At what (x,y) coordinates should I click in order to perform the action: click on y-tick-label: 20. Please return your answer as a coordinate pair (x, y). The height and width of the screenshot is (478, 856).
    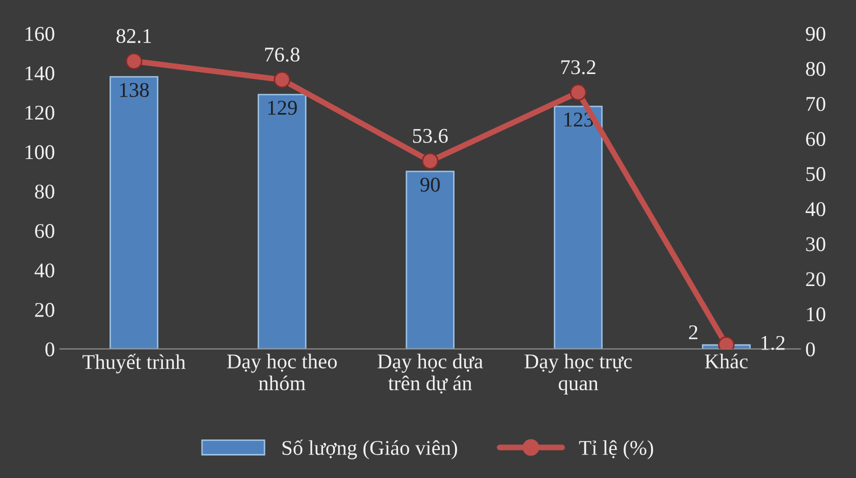
    Looking at the image, I should click on (44, 309).